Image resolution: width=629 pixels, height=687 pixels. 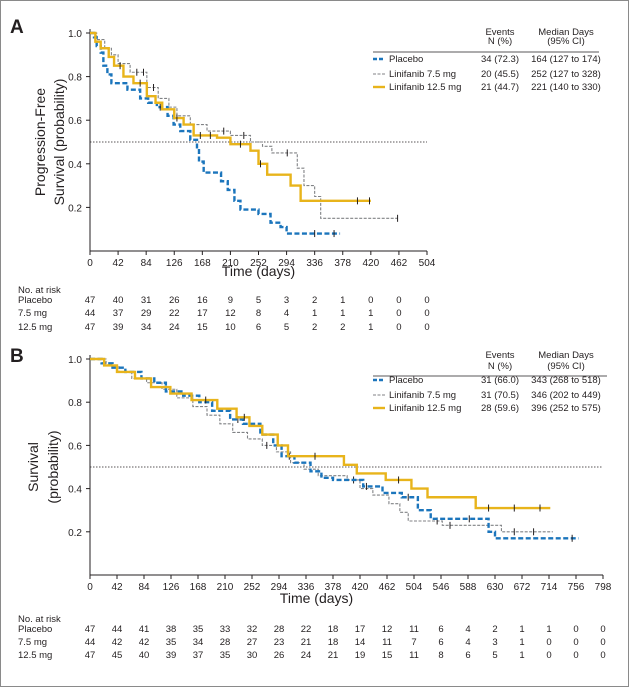 What do you see at coordinates (230, 313) in the screenshot?
I see `risk-value: 12` at bounding box center [230, 313].